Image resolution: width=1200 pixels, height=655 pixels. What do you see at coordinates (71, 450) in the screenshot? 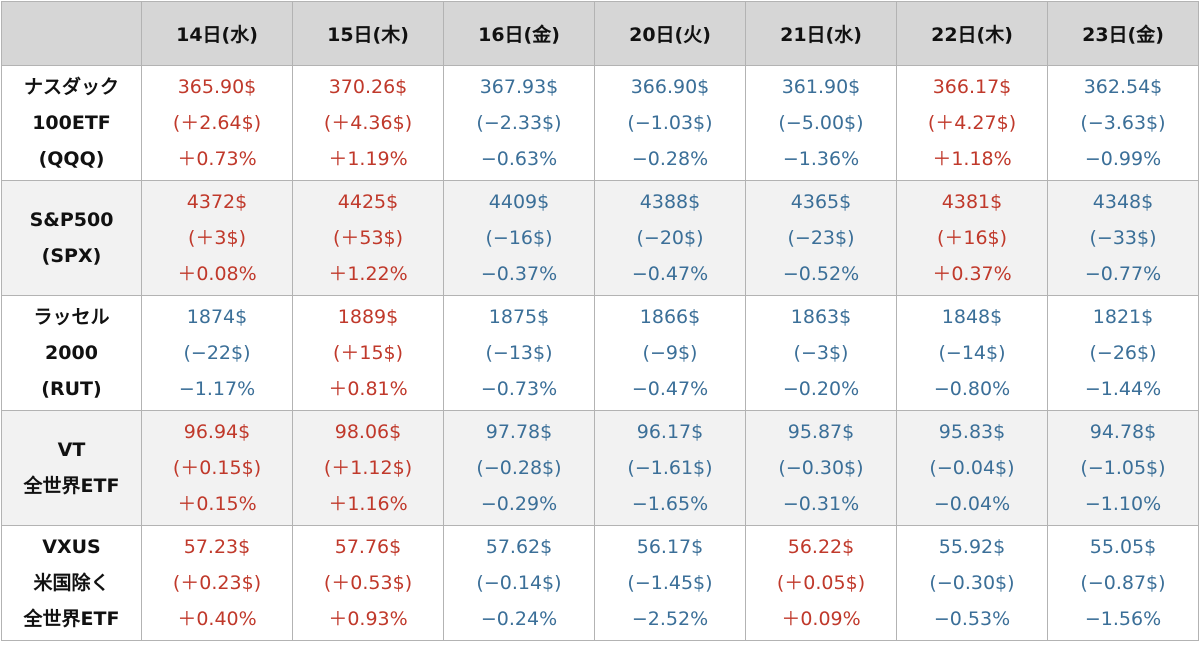
I see `row-name-line: VT` at bounding box center [71, 450].